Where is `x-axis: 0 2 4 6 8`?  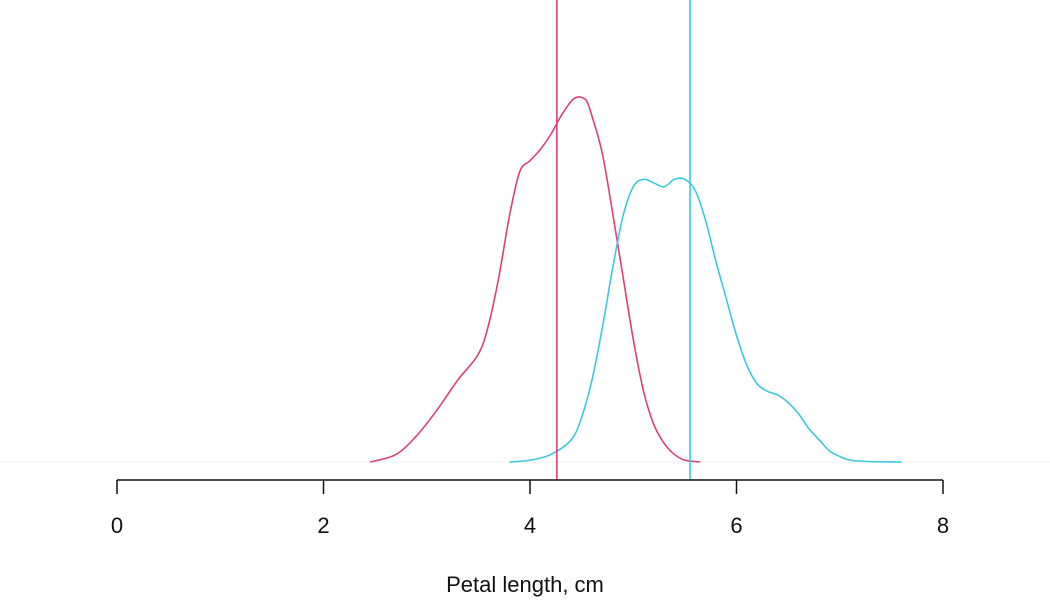
x-axis: 0 2 4 6 8 is located at coordinates (530, 508).